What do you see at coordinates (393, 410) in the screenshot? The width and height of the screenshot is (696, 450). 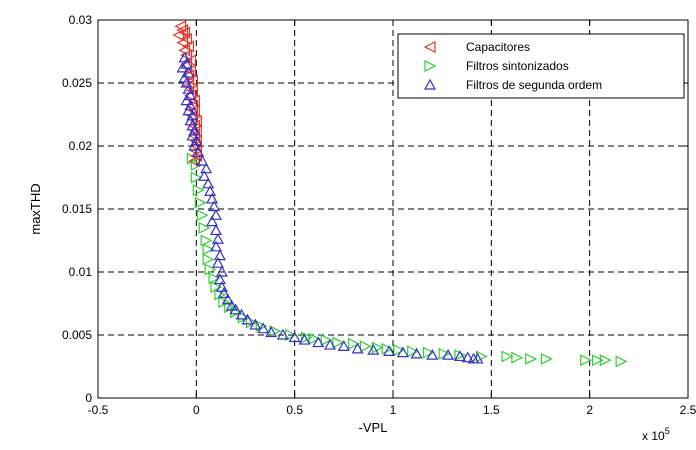 I see `x-tick-label: 1` at bounding box center [393, 410].